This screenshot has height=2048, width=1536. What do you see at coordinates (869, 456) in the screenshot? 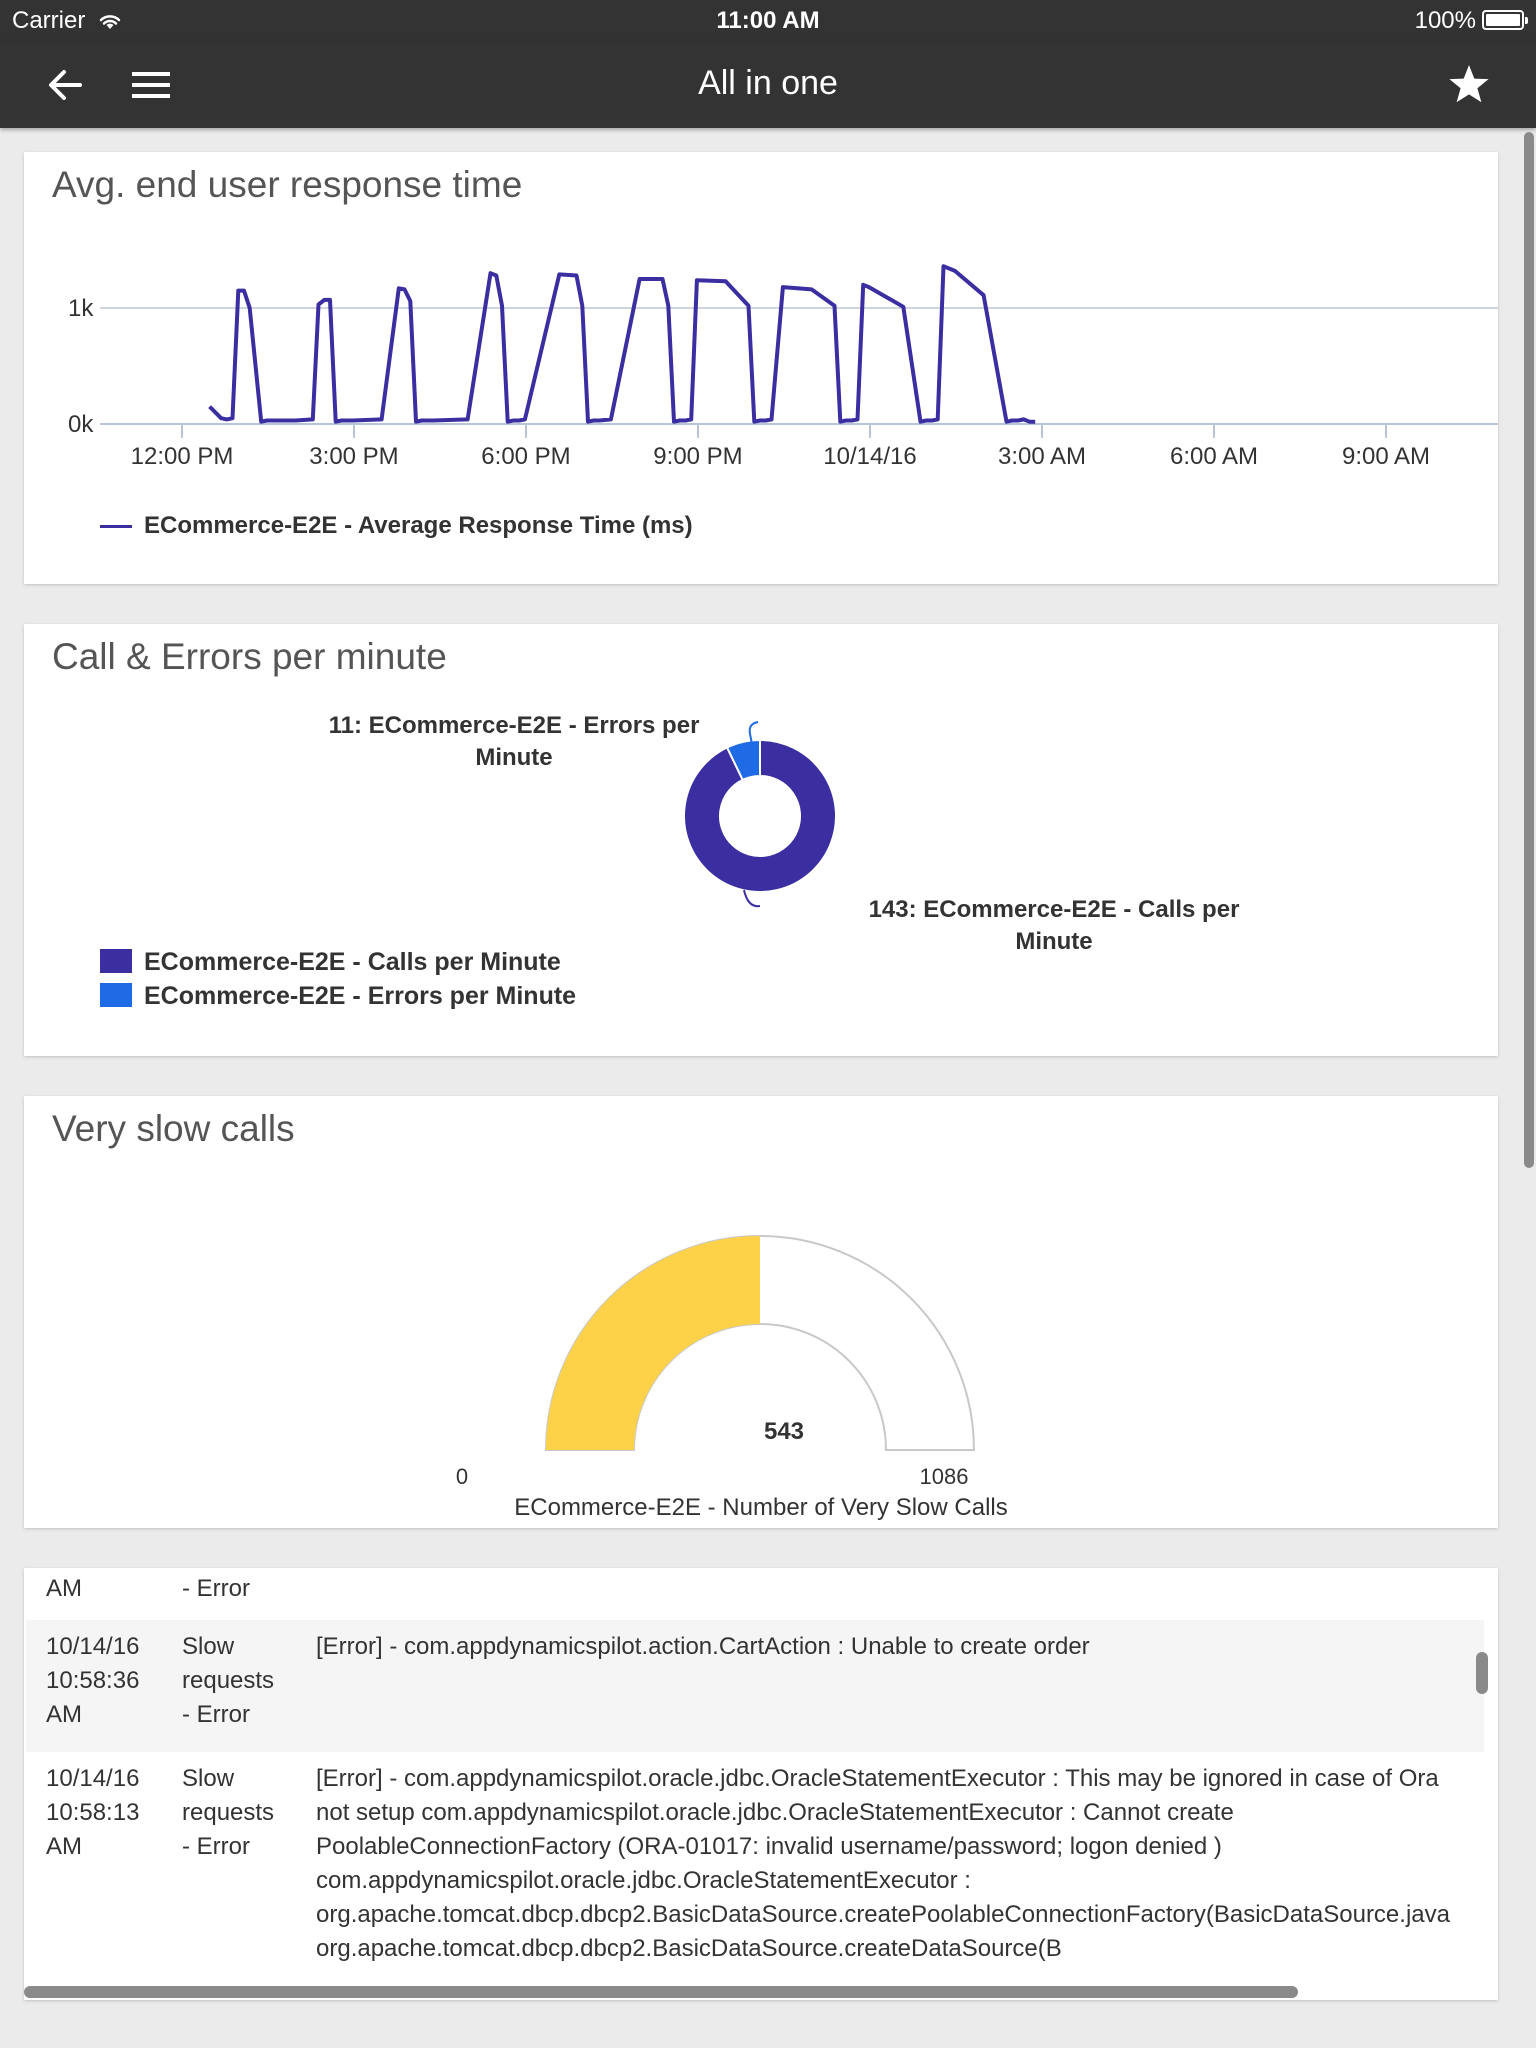
I see `x-tick-label: 10/14/16` at bounding box center [869, 456].